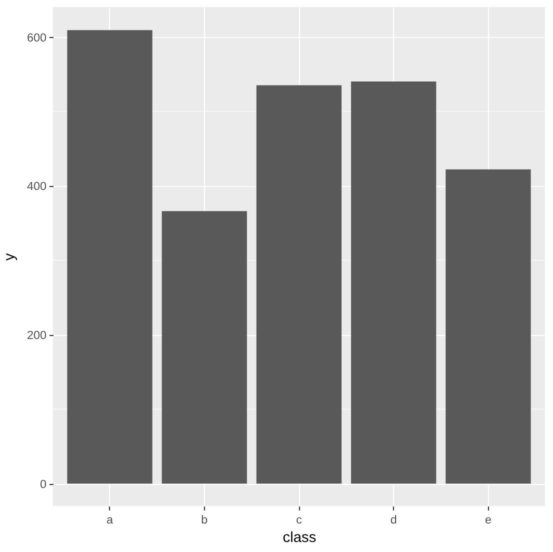  Describe the element at coordinates (110, 520) in the screenshot. I see `x-tick-label: a` at that location.